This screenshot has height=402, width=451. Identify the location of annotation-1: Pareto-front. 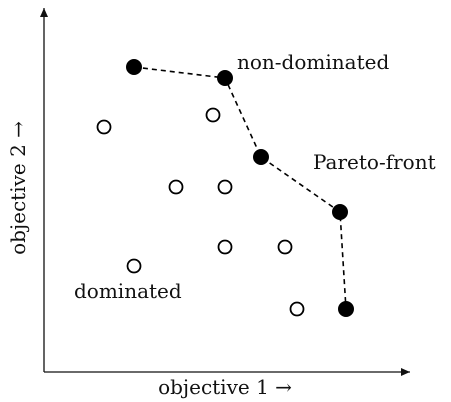
(374, 162).